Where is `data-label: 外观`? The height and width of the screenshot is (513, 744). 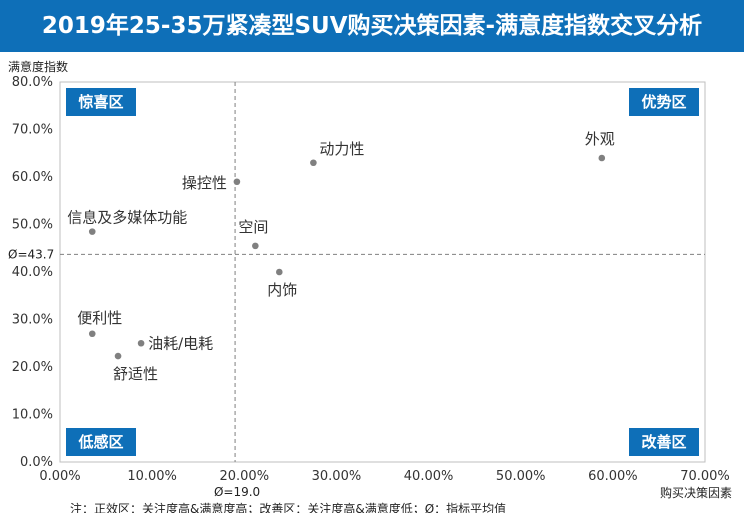 data-label: 外观 is located at coordinates (600, 139).